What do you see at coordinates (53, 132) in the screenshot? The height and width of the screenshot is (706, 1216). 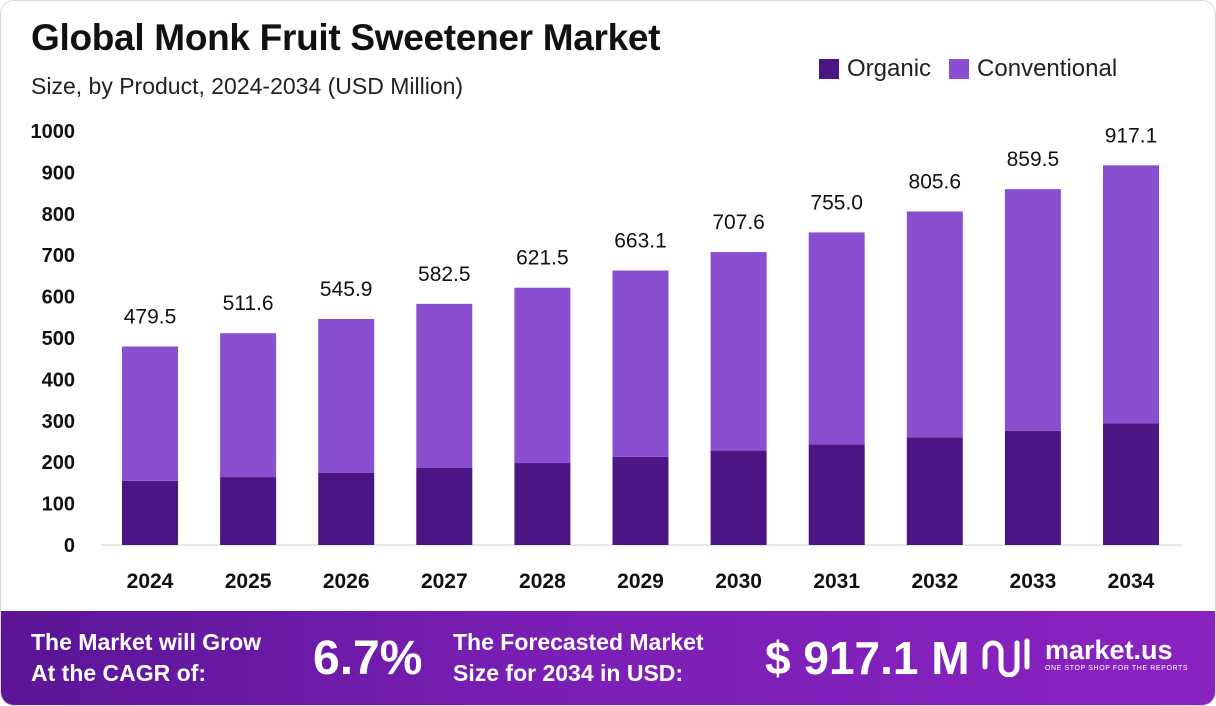 I see `y-tick-label: 1000` at bounding box center [53, 132].